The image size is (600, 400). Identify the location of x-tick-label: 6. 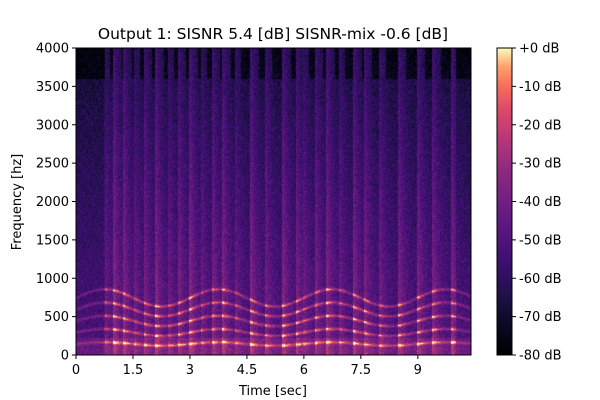
(304, 370).